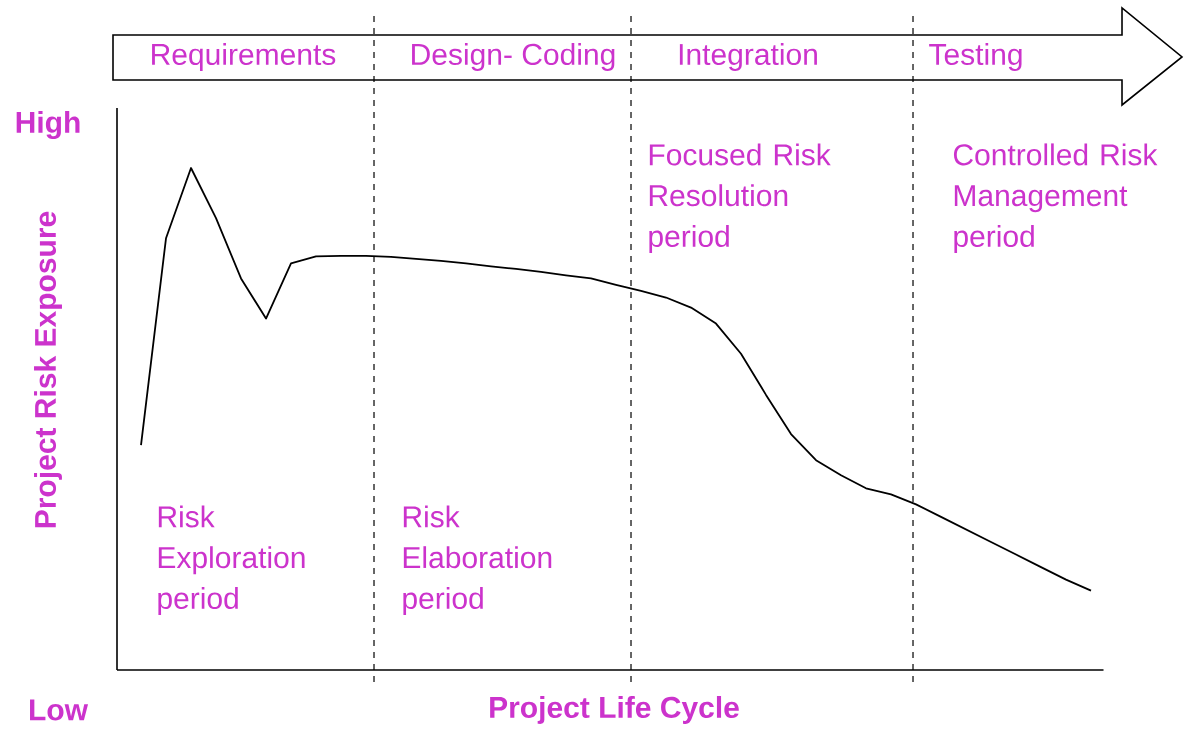 The image size is (1204, 729). I want to click on text: High, so click(48, 125).